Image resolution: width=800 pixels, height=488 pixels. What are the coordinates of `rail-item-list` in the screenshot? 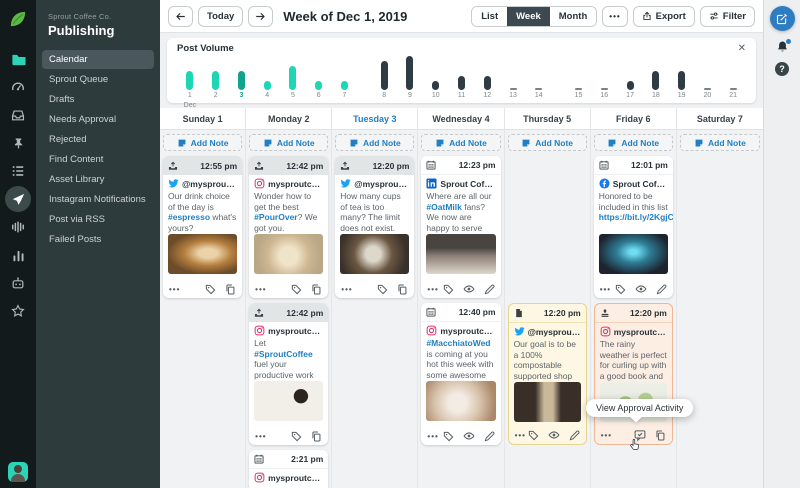 It's located at (18, 171).